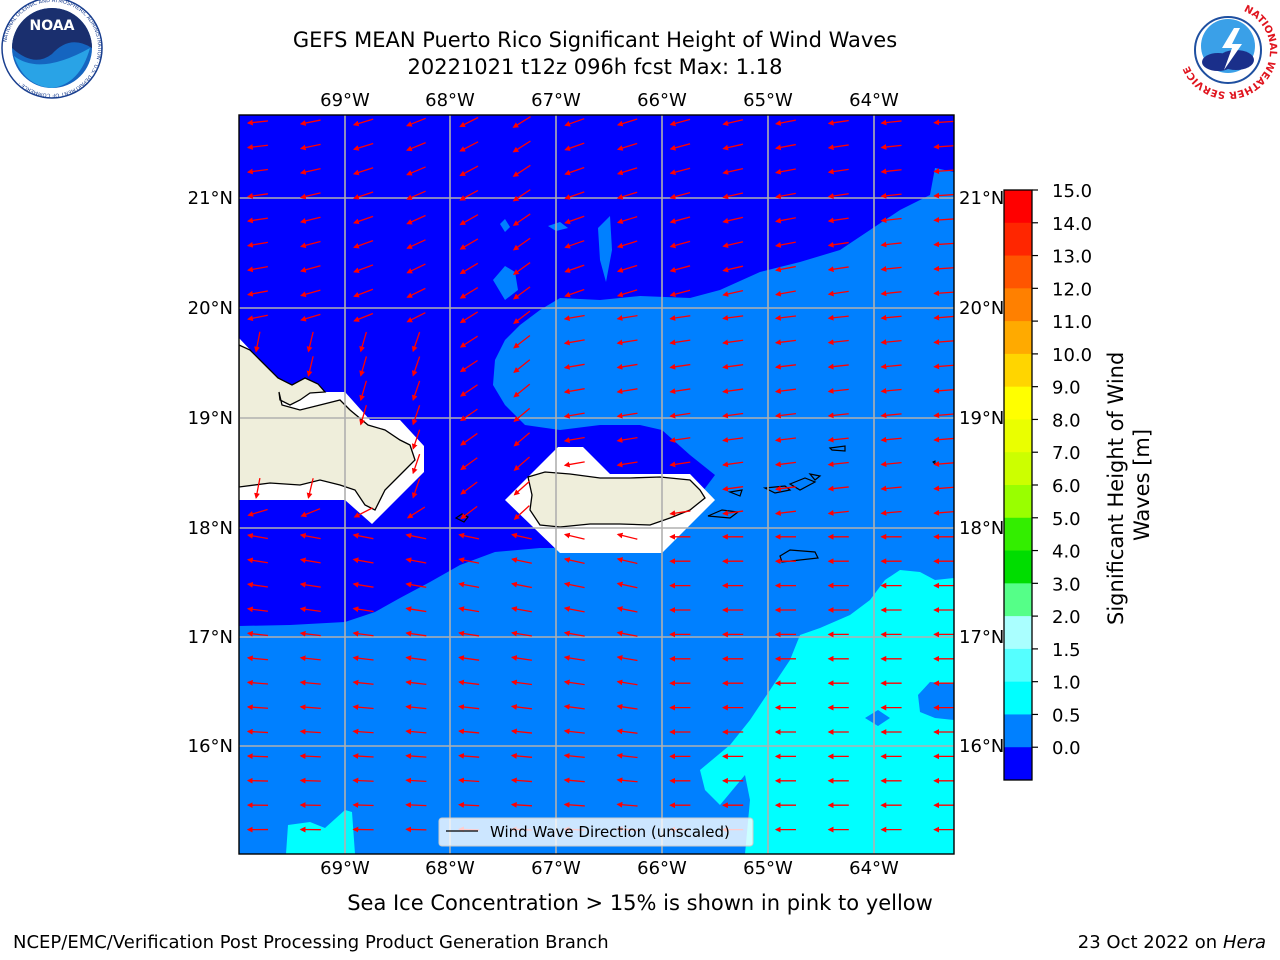  I want to click on footer-date-text: 23 Oct 2022 on, so click(1150, 942).